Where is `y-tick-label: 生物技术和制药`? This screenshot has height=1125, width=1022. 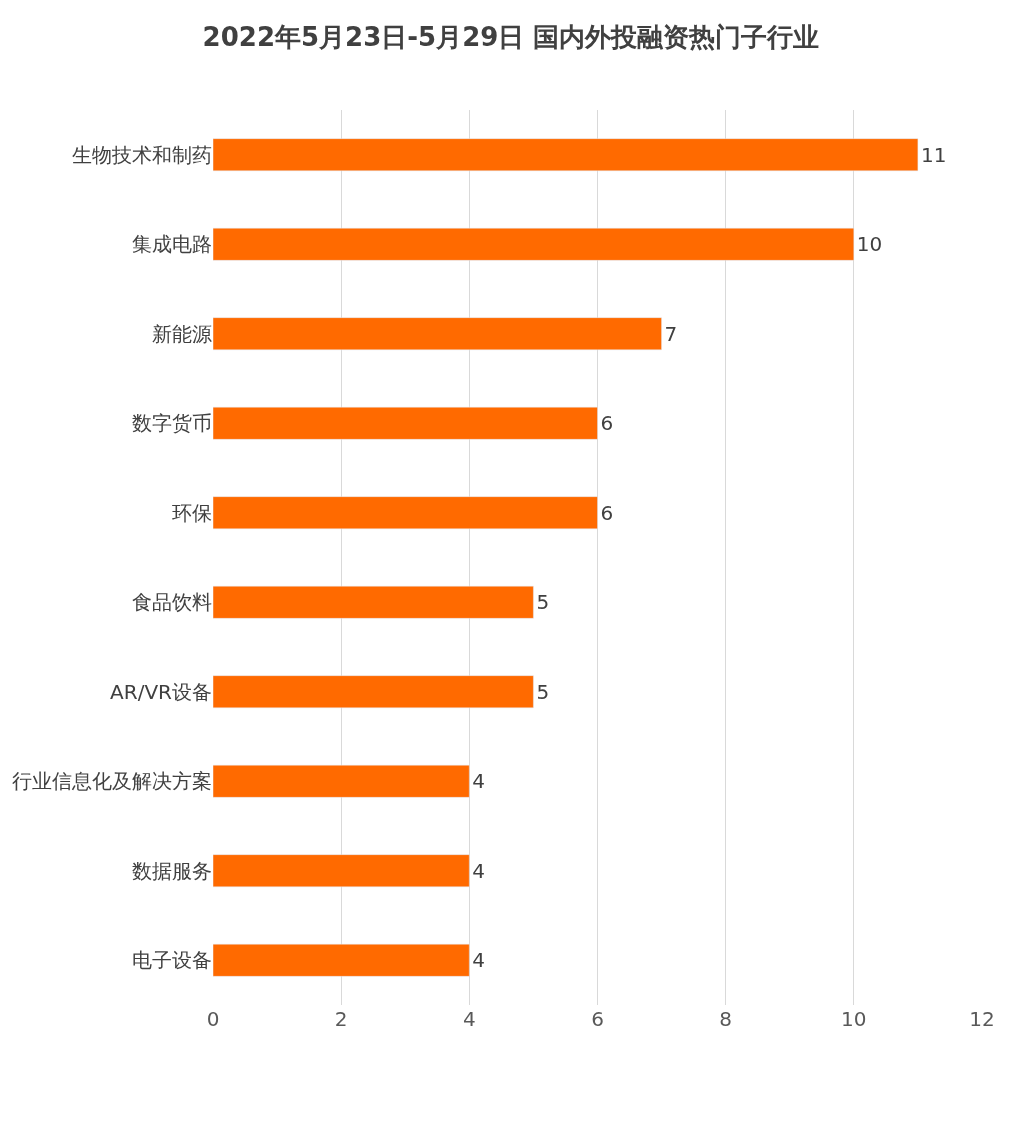
y-tick-label: 生物技术和制药 is located at coordinates (142, 154).